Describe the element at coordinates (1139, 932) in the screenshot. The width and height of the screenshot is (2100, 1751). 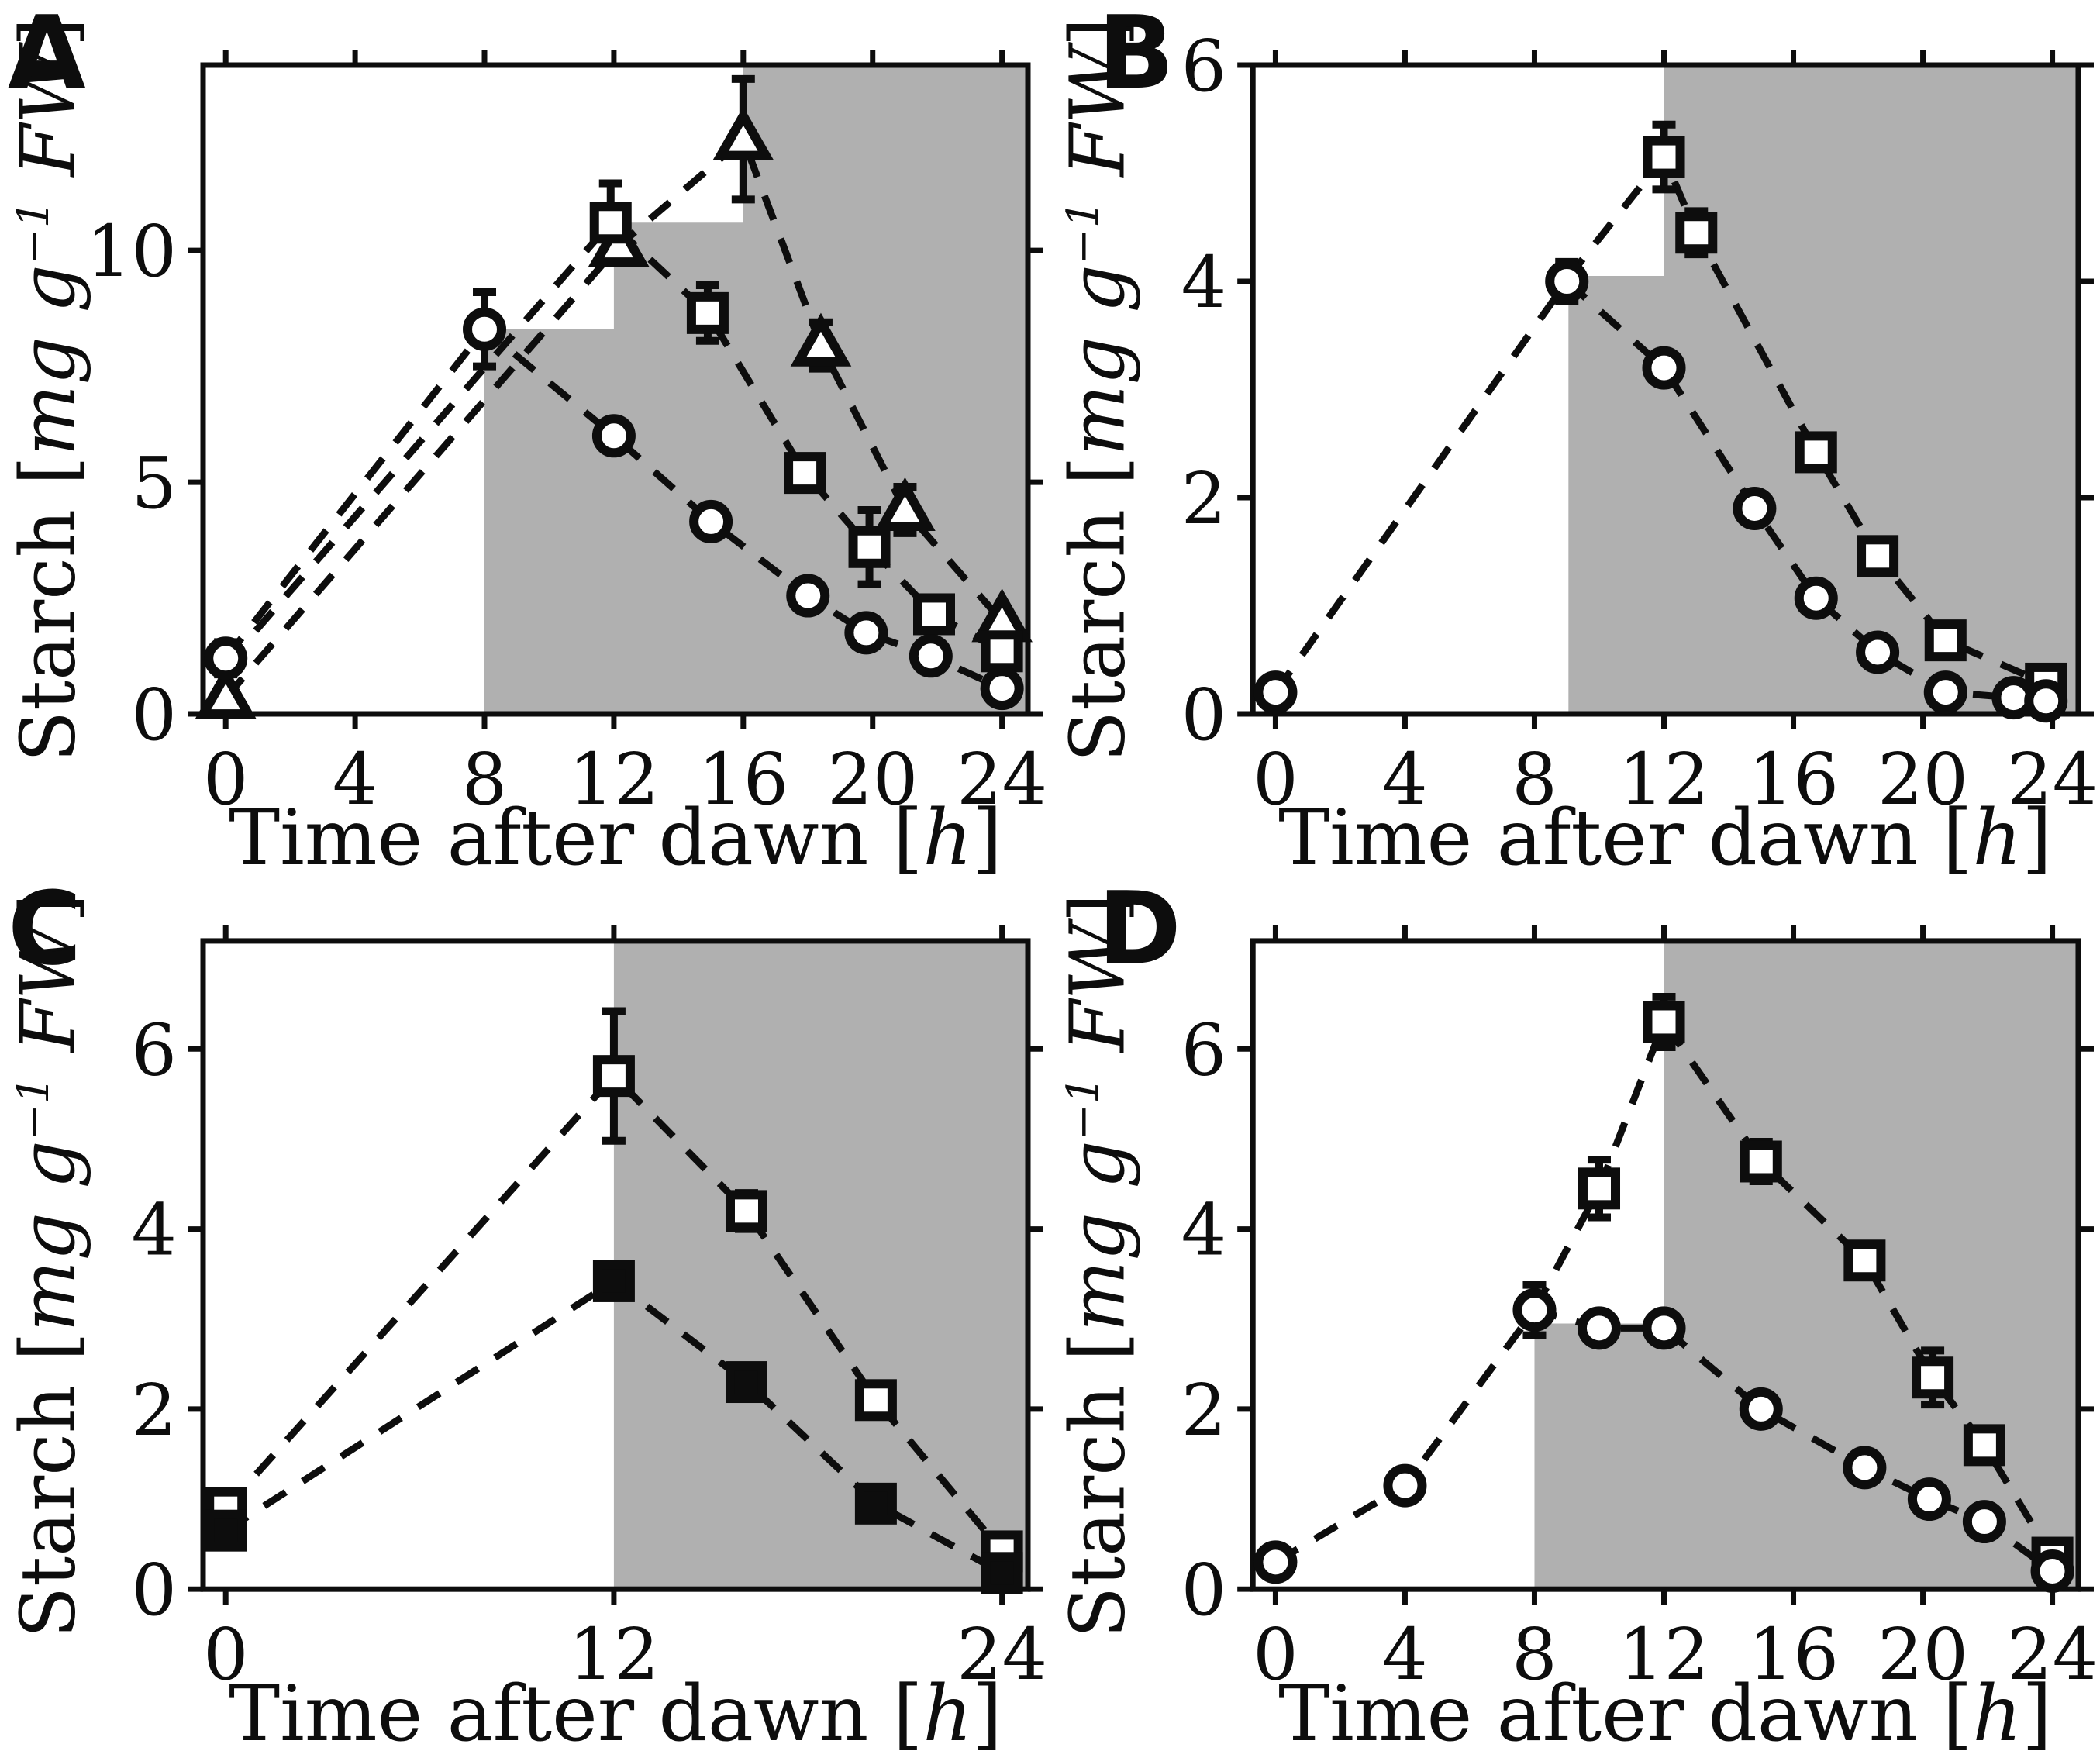
I see `panel-d-letter: D` at that location.